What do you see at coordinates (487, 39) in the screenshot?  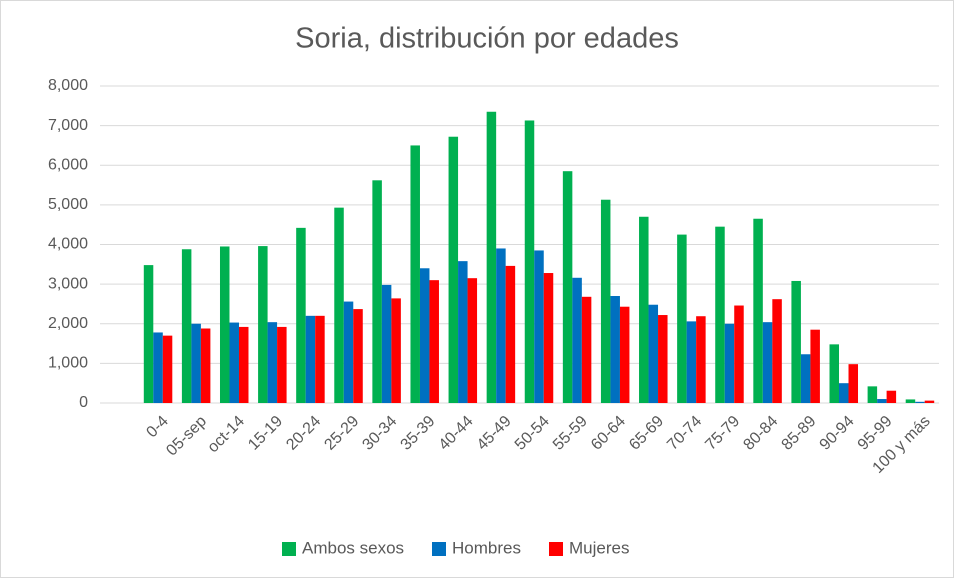 I see `chart-title: Soria, distribución por edades` at bounding box center [487, 39].